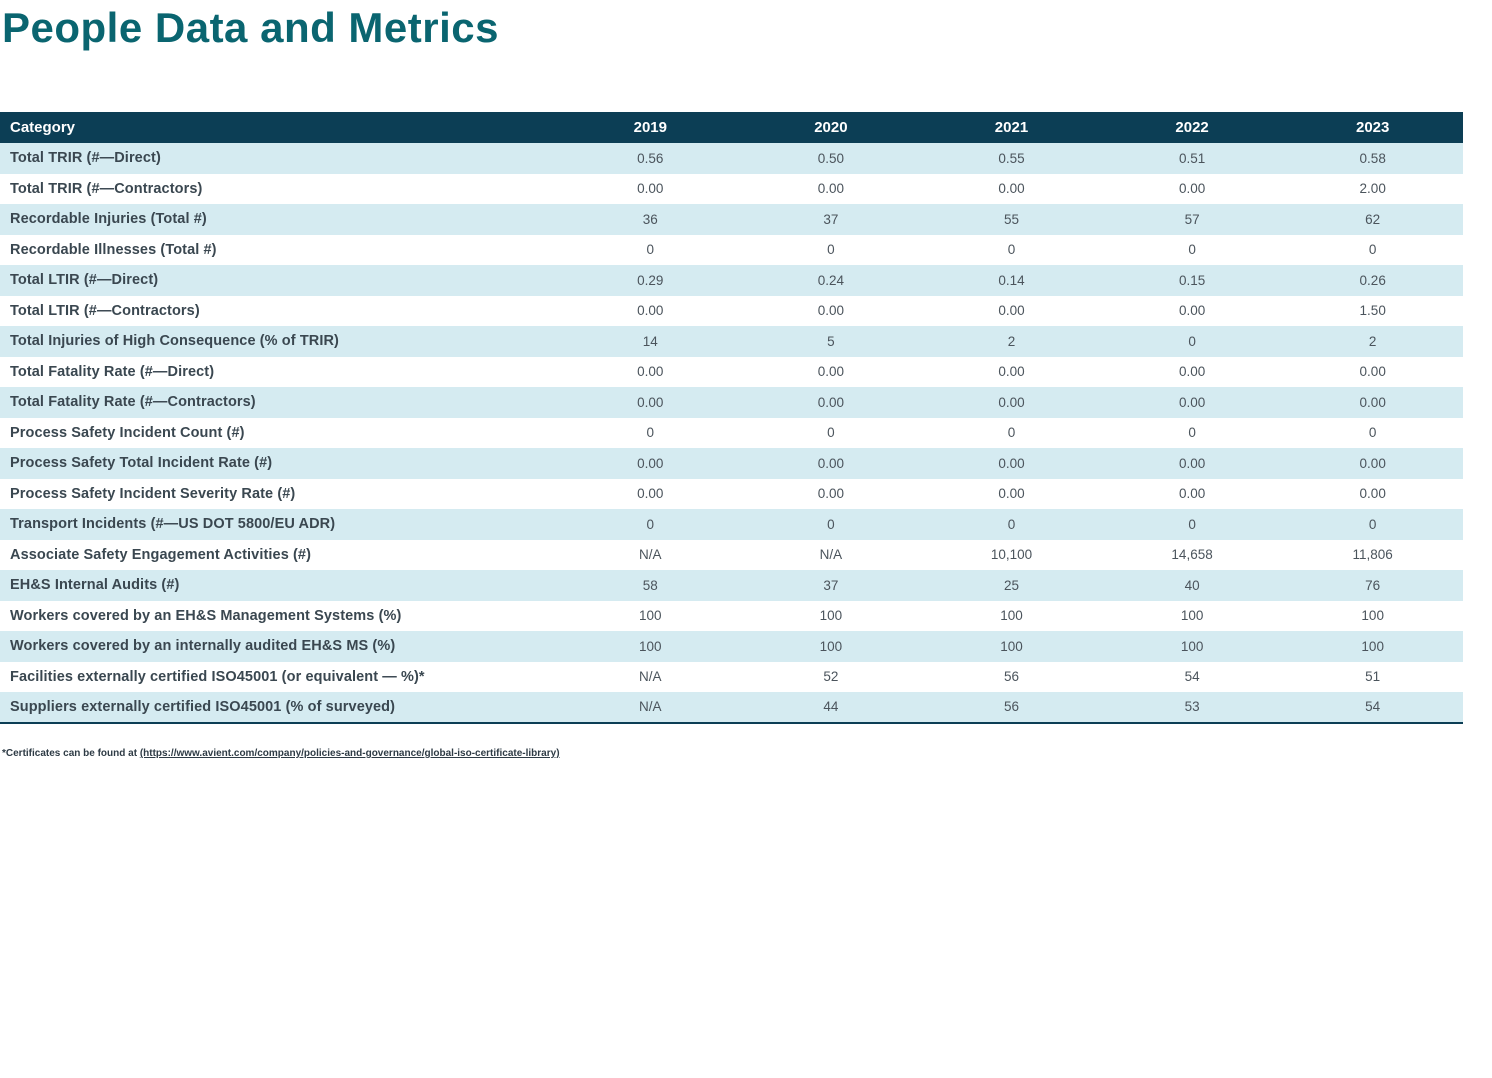 The height and width of the screenshot is (1078, 1492). I want to click on cell-value: 0.24, so click(831, 280).